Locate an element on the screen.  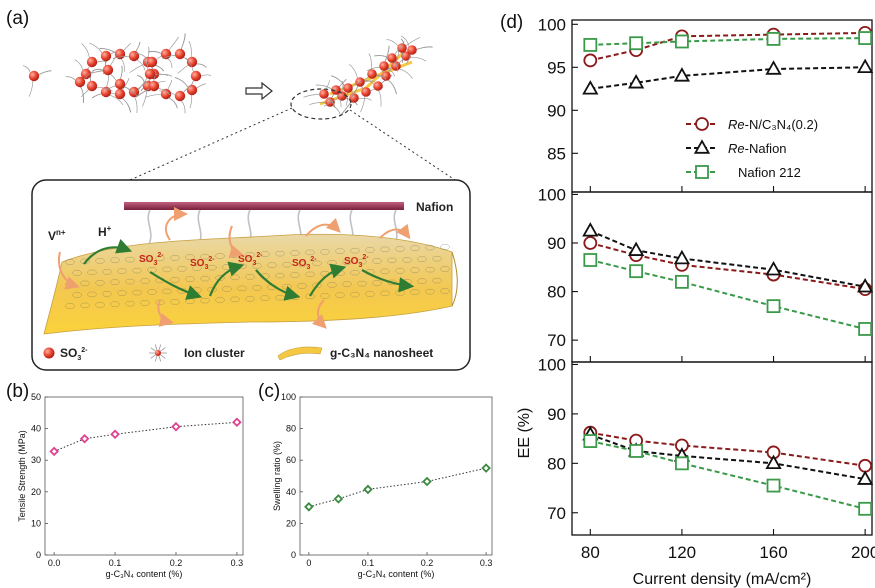
y-axis-label: Tensile Strength (MPa) is located at coordinates (22, 476).